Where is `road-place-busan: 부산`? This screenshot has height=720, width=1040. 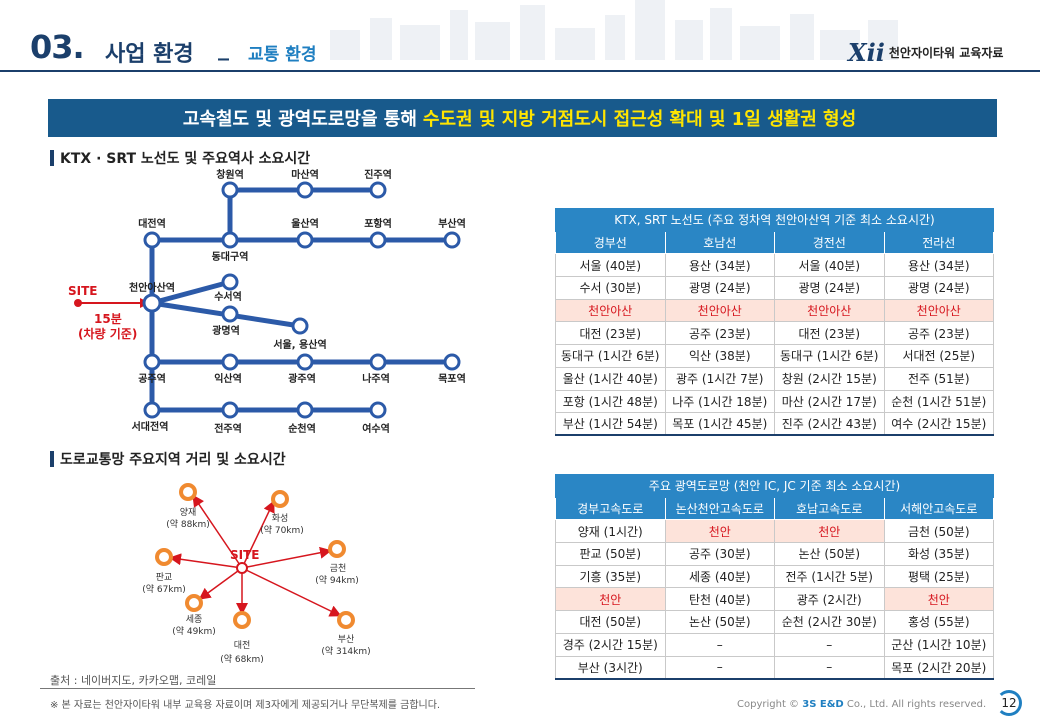
road-place-busan: 부산 is located at coordinates (346, 639).